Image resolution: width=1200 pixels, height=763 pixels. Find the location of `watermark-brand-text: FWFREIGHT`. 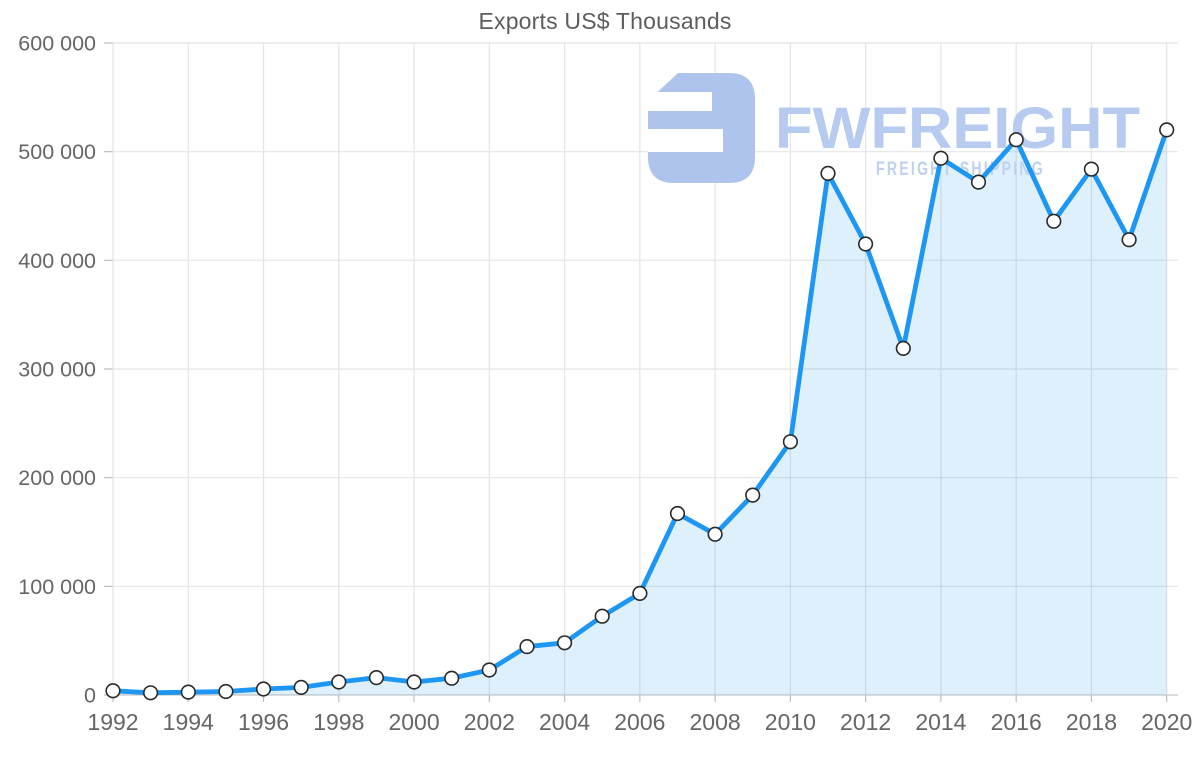

watermark-brand-text: FWFREIGHT is located at coordinates (957, 128).